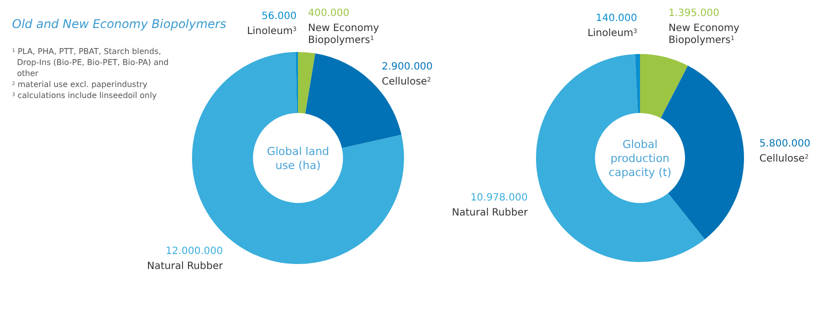 This screenshot has height=324, width=828. I want to click on data-label: 10.978.000, so click(499, 198).